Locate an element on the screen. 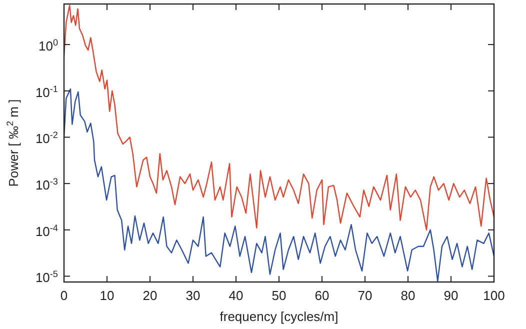 The image size is (526, 329). y-tick-label: 10$^{-1}$ is located at coordinates (46, 92).